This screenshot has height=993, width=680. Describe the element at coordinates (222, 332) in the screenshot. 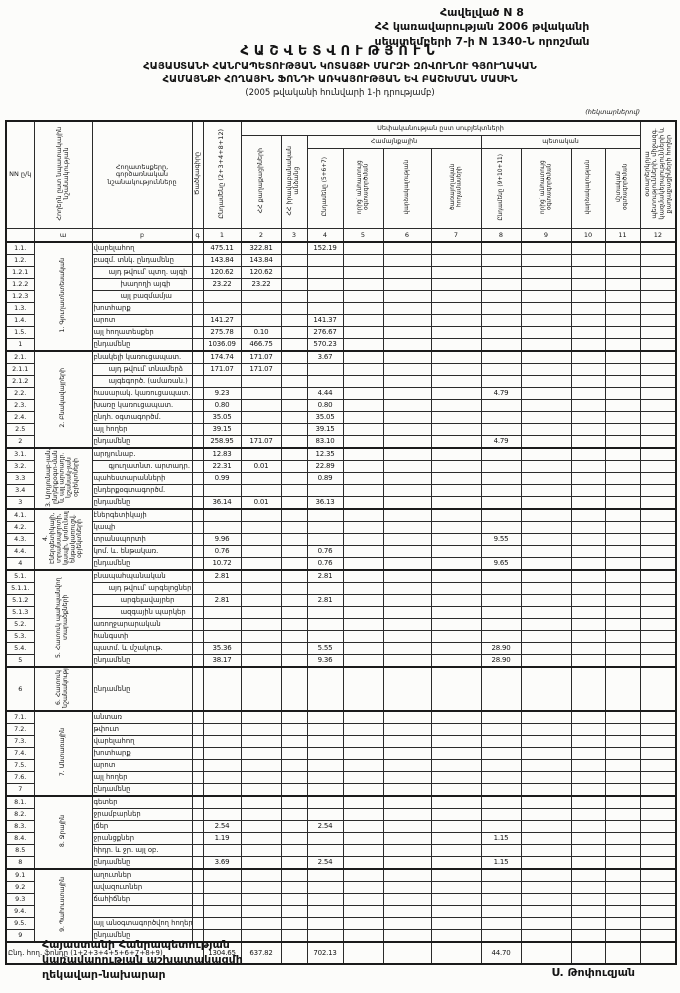

I see `value-cell-c1: 275.78` at that location.